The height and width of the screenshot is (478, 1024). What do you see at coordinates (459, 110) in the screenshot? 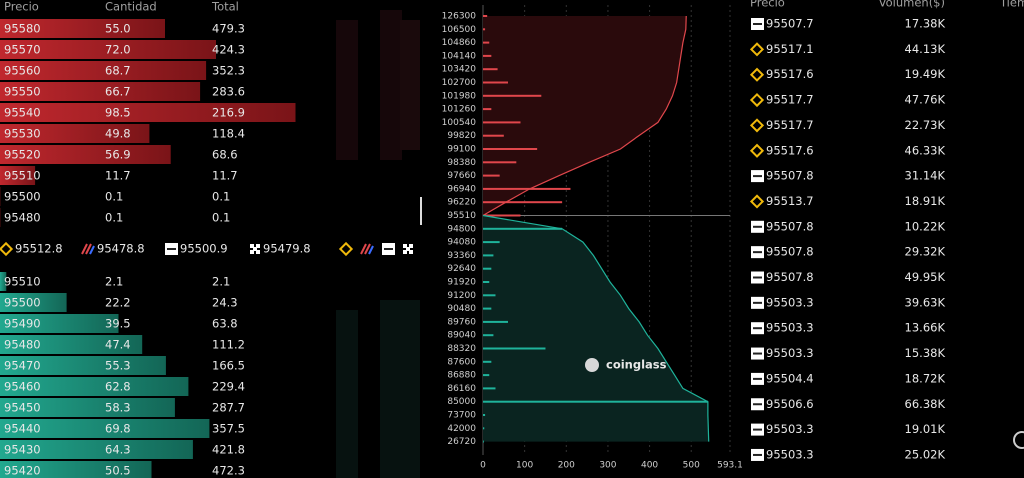
I see `y-tick-label: 101260` at bounding box center [459, 110].